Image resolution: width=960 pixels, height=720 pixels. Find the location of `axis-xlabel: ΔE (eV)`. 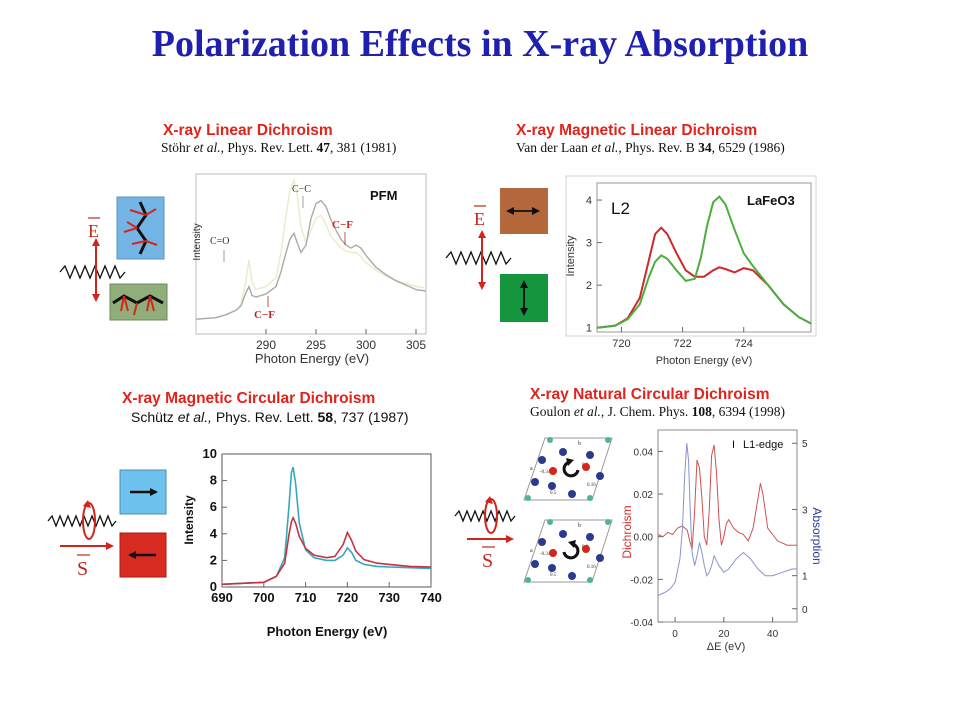

axis-xlabel: ΔE (eV) is located at coordinates (726, 647).